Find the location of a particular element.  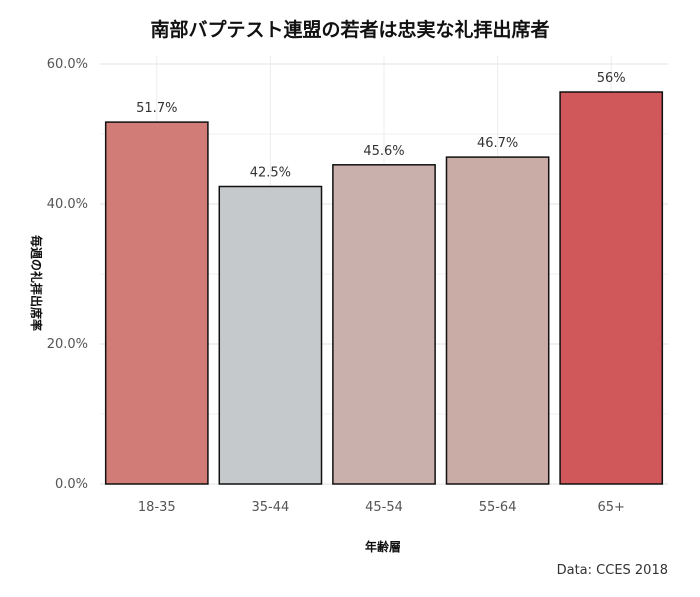

bar-65+ is located at coordinates (611, 288).